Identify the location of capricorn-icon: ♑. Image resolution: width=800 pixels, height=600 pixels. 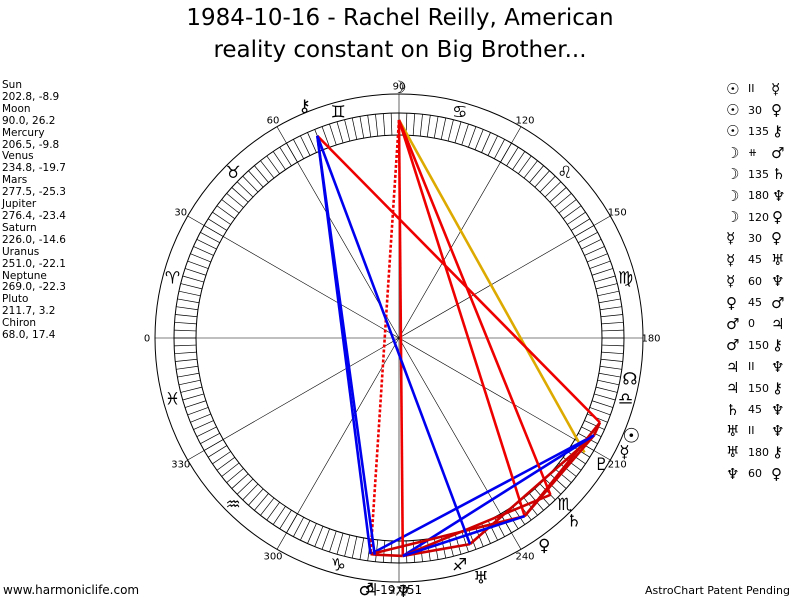
(338, 566).